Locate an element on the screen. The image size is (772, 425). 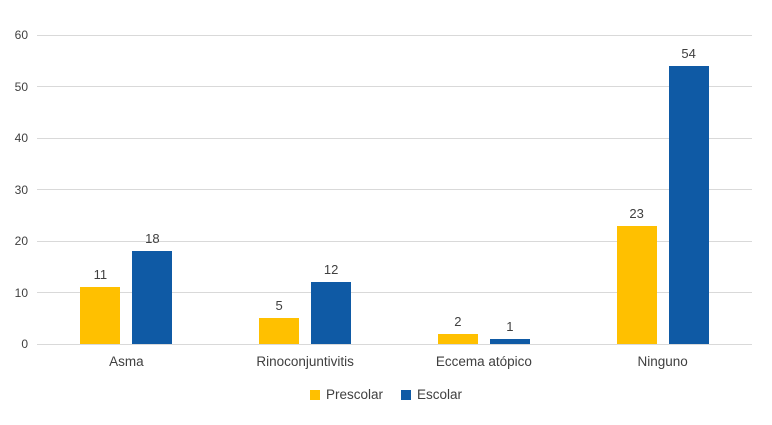
bar-value-label: 54 is located at coordinates (688, 53).